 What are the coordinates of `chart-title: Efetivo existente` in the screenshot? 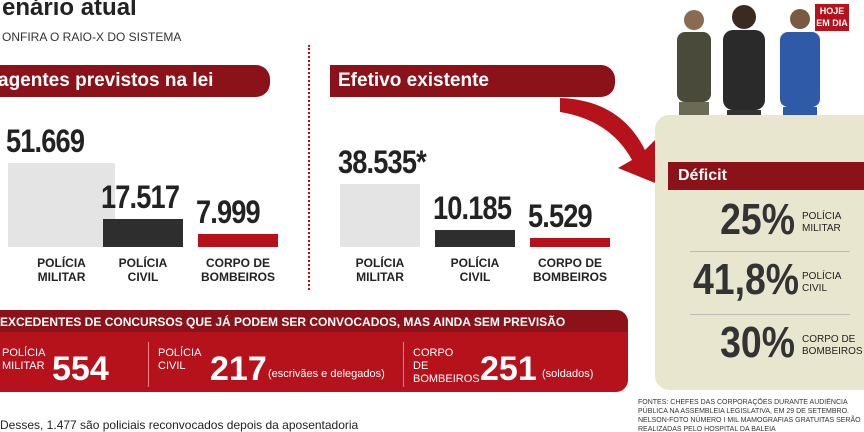 It's located at (472, 81).